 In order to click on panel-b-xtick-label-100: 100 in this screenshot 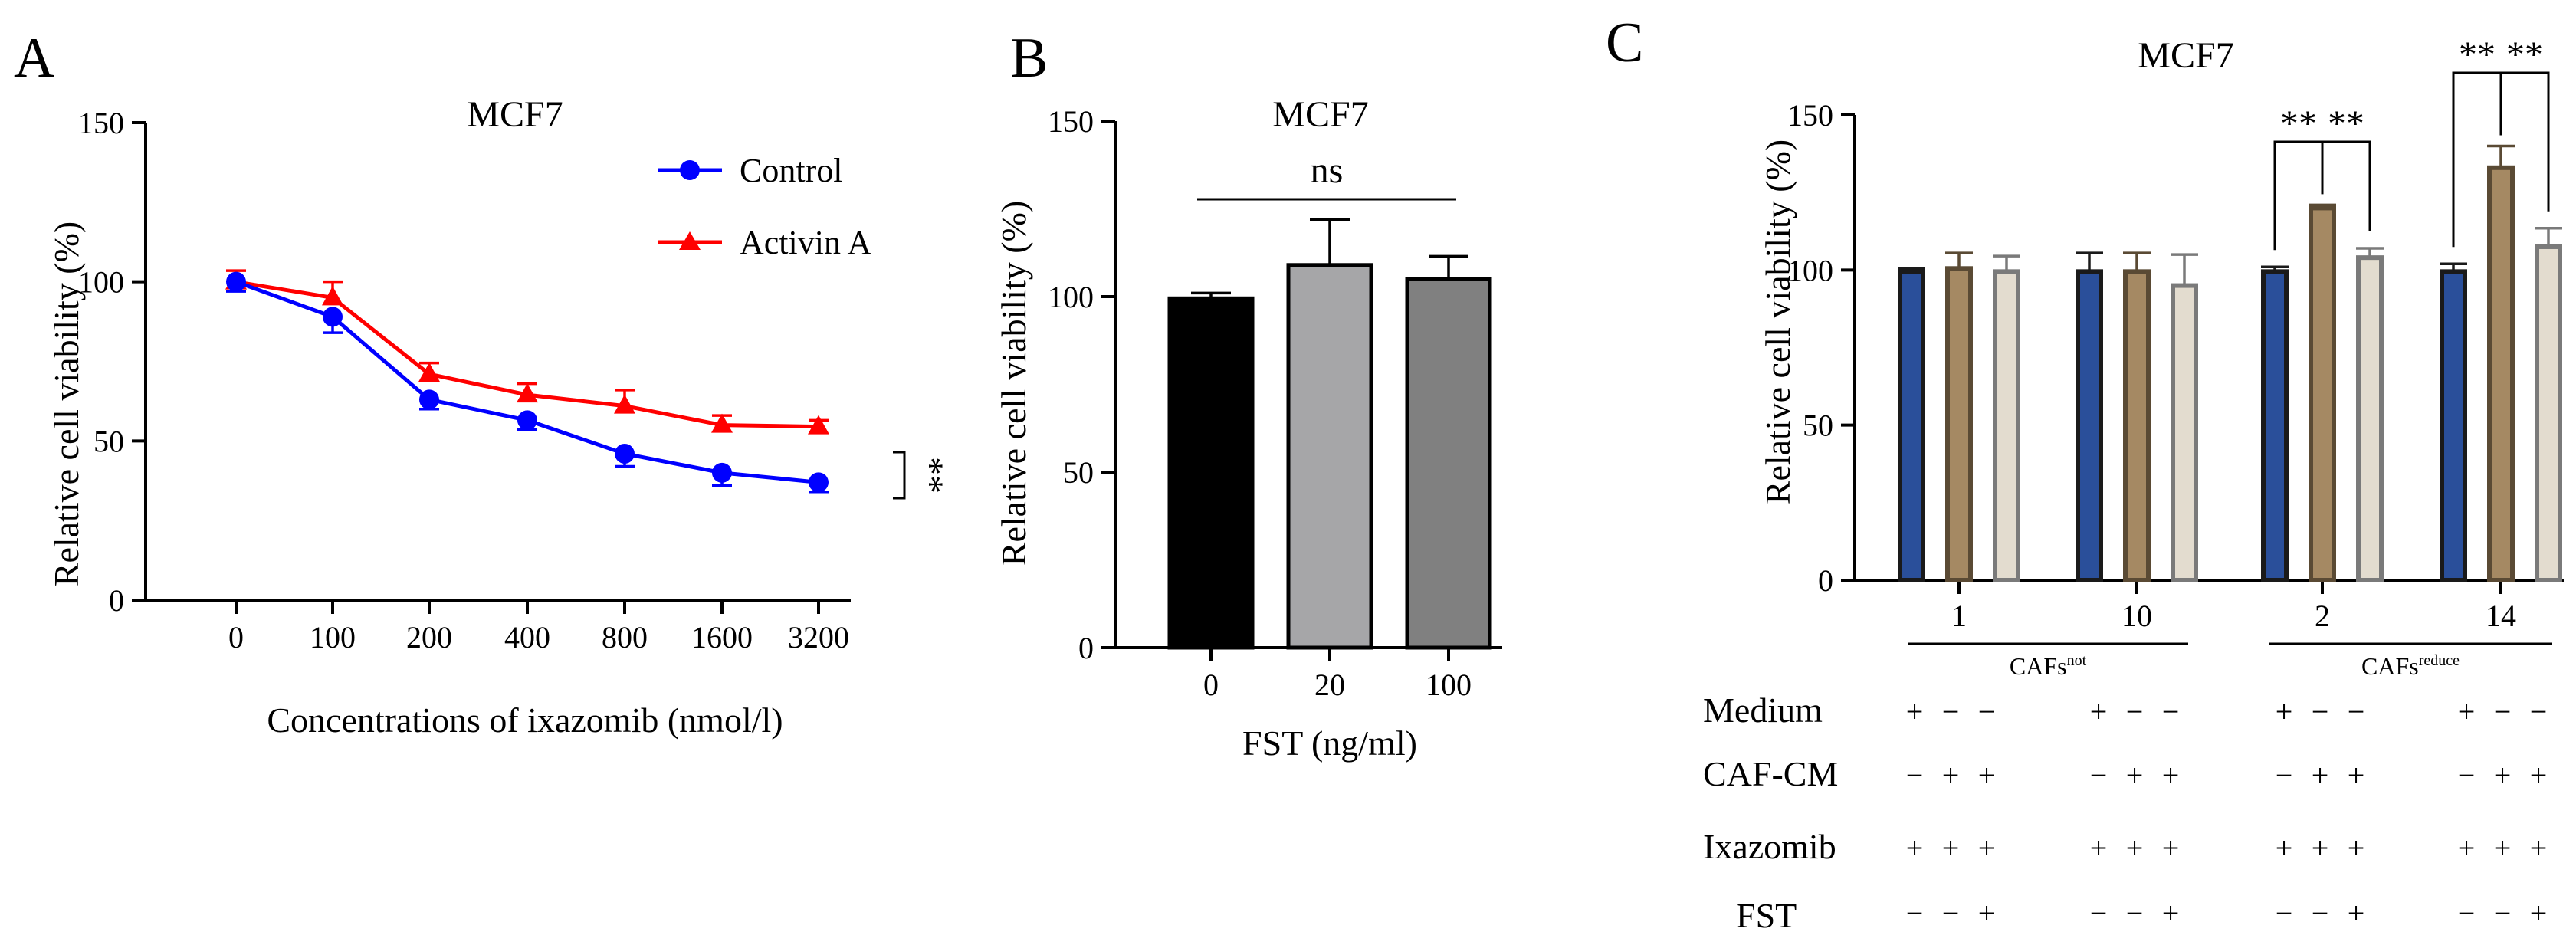, I will do `click(1449, 685)`.